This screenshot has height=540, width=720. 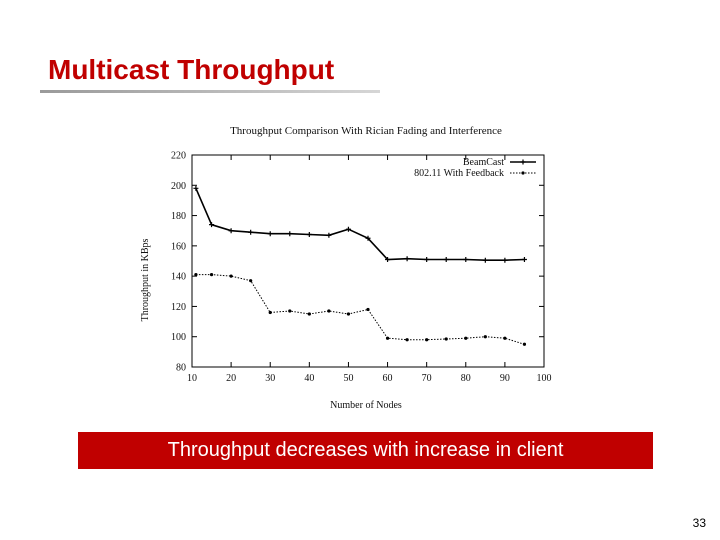 I want to click on x-tick-label: 20, so click(x=231, y=378).